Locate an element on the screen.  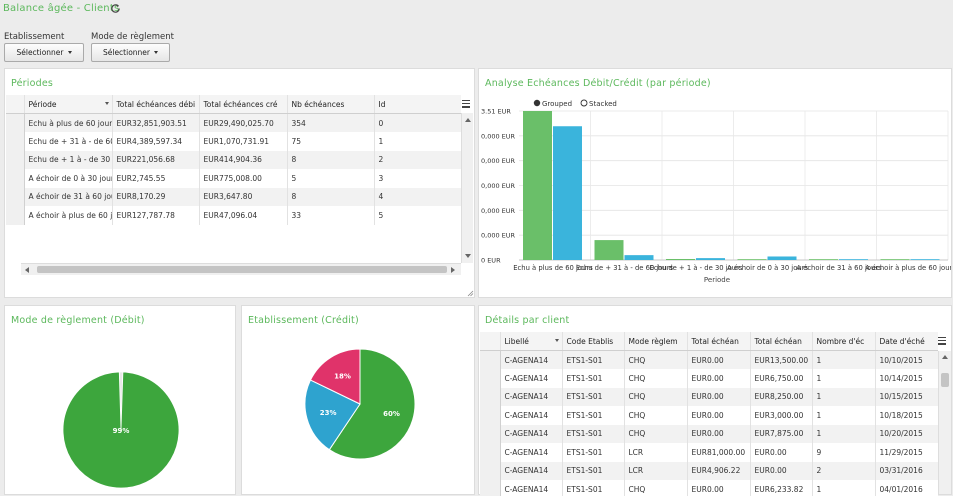
periodes-col-header: Total échéances débi is located at coordinates (156, 104).